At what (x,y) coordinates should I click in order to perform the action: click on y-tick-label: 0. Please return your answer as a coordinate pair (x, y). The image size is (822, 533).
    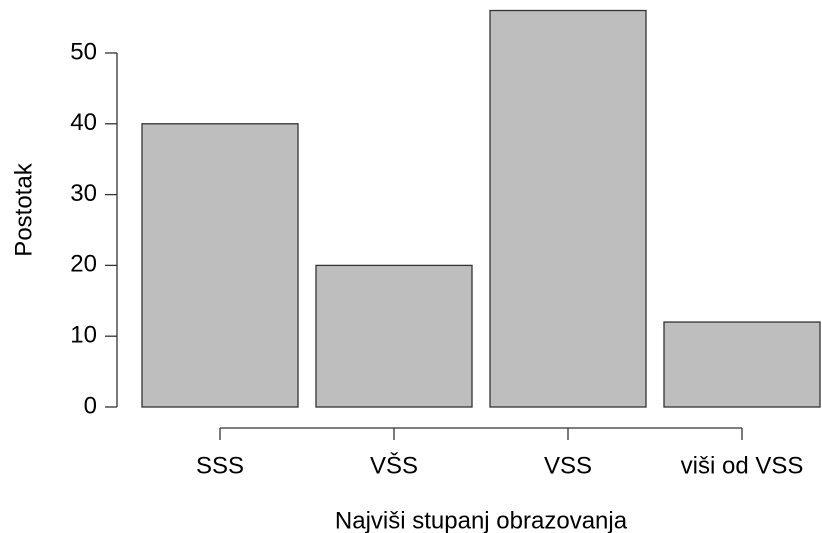
    Looking at the image, I should click on (90, 405).